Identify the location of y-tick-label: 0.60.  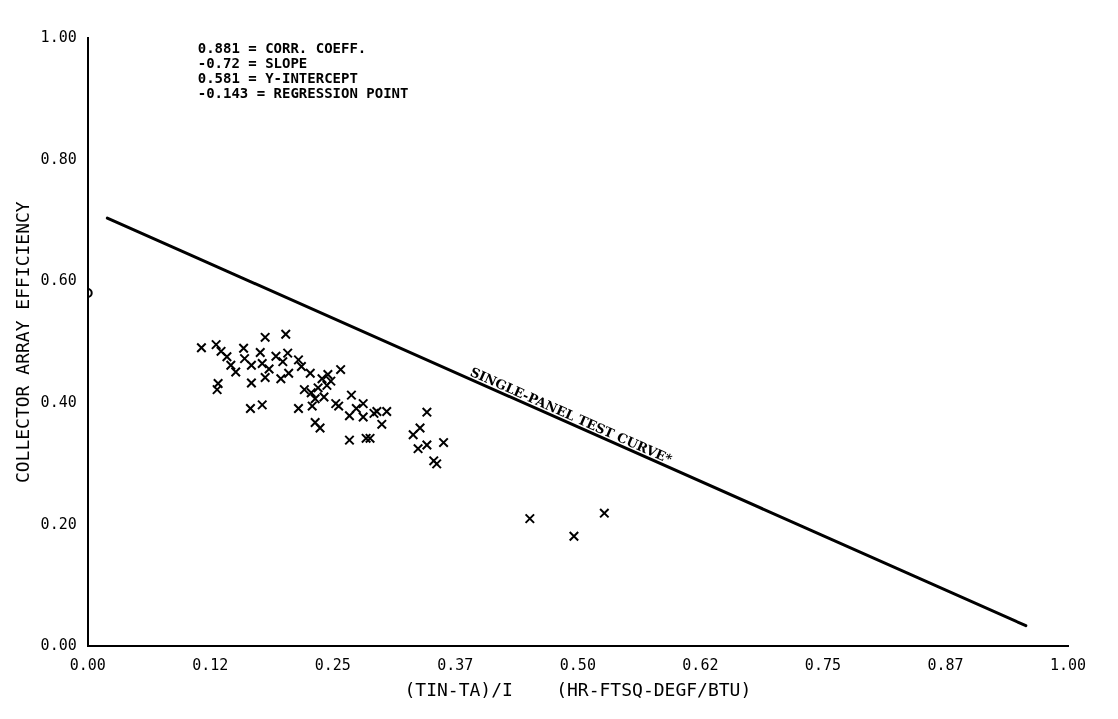
(58, 280).